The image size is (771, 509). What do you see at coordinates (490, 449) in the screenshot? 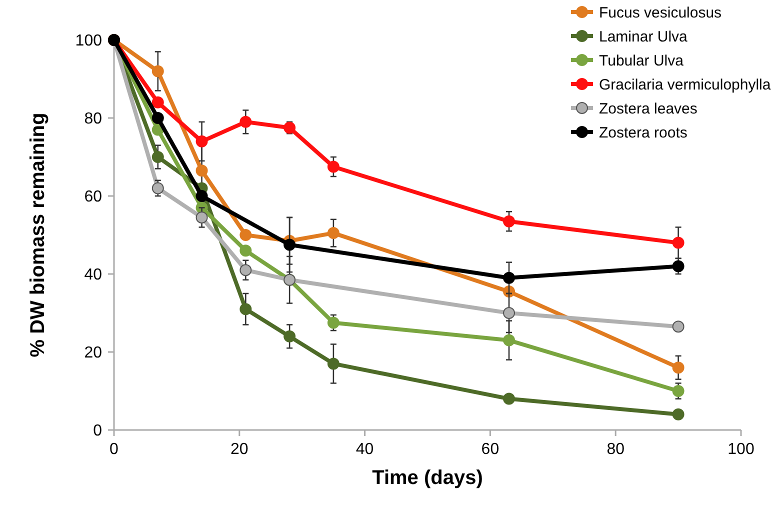
I see `x-tick-label: 60` at bounding box center [490, 449].